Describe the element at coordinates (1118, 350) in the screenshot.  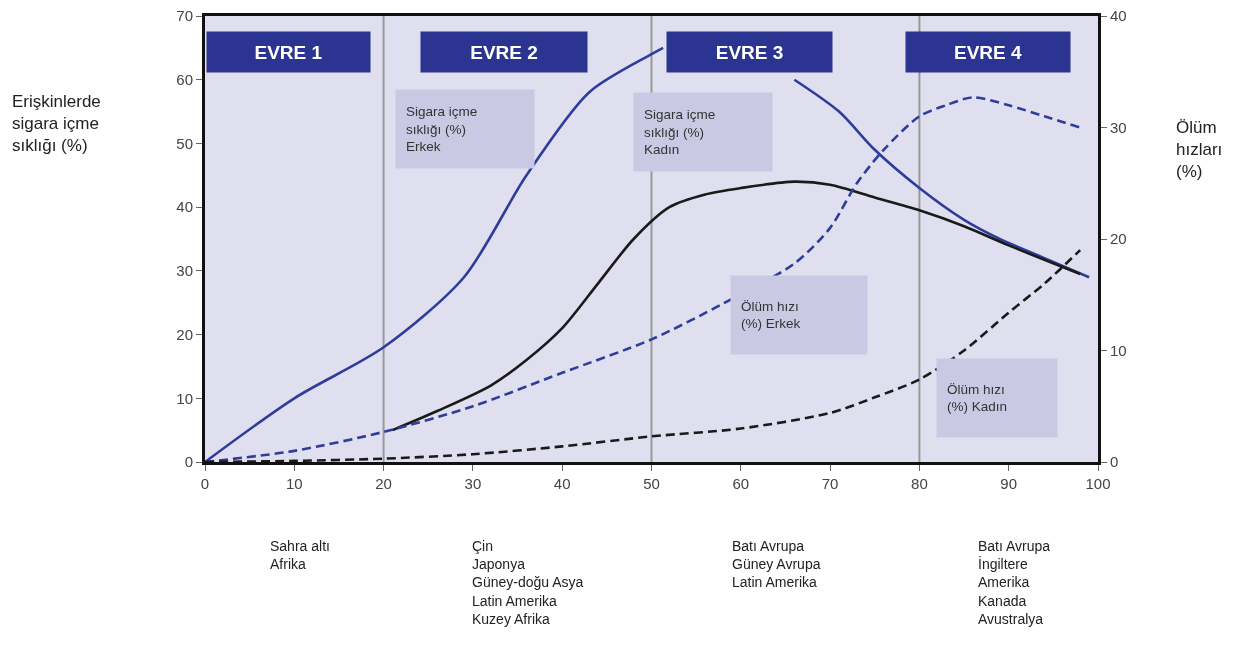
I see `y2-tick-label: 10` at that location.